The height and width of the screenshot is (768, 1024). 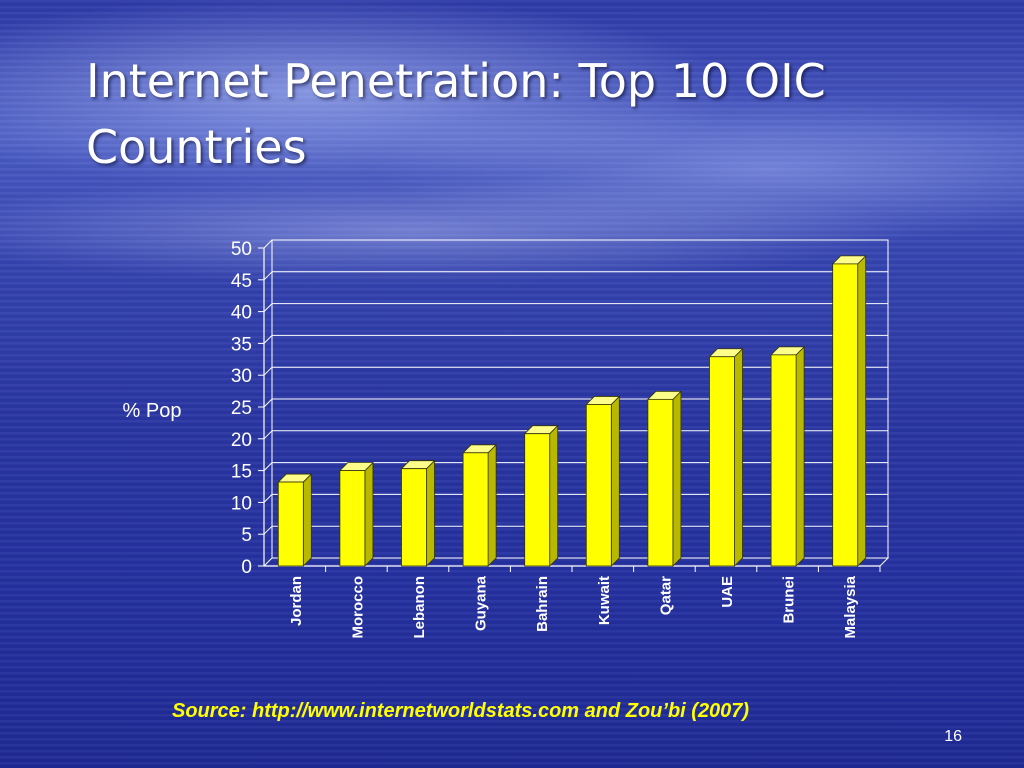 I want to click on y-tick-label: 35, so click(x=241, y=344).